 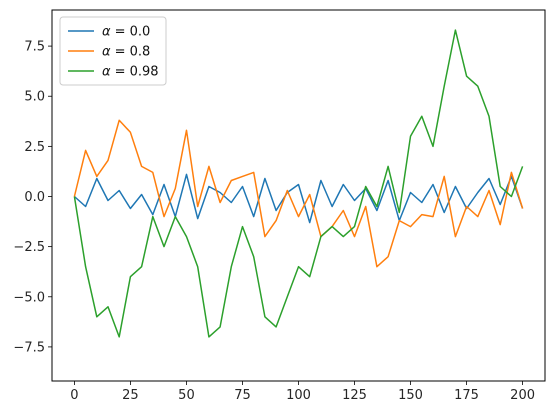 I want to click on x-tick-label: 150, so click(x=410, y=395).